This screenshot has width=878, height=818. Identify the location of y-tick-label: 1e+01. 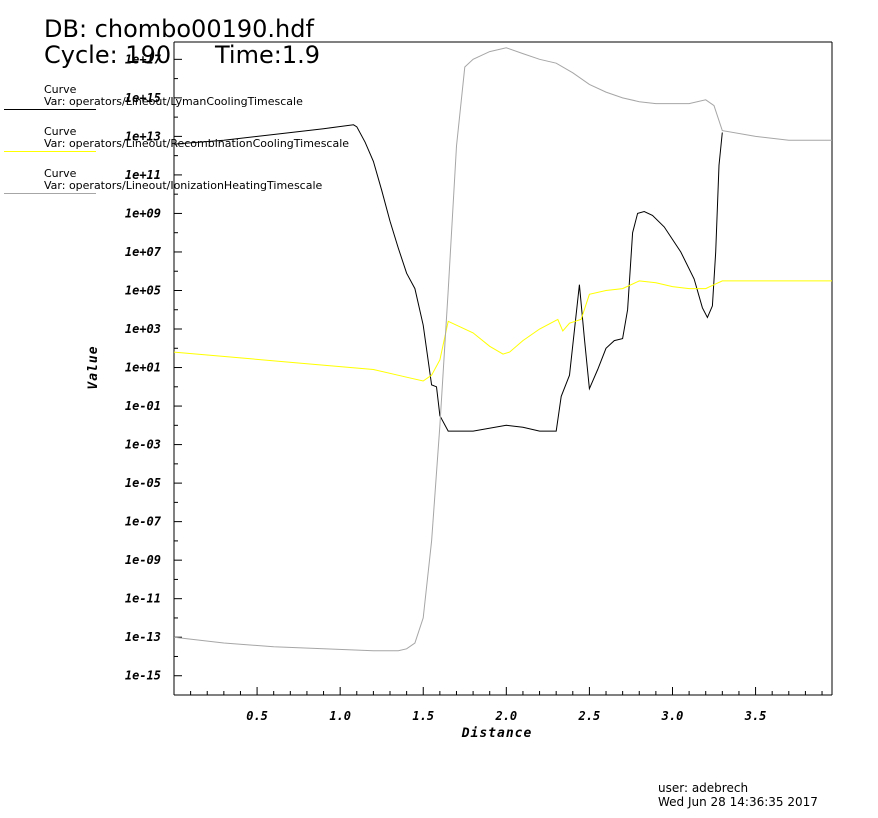
(143, 368).